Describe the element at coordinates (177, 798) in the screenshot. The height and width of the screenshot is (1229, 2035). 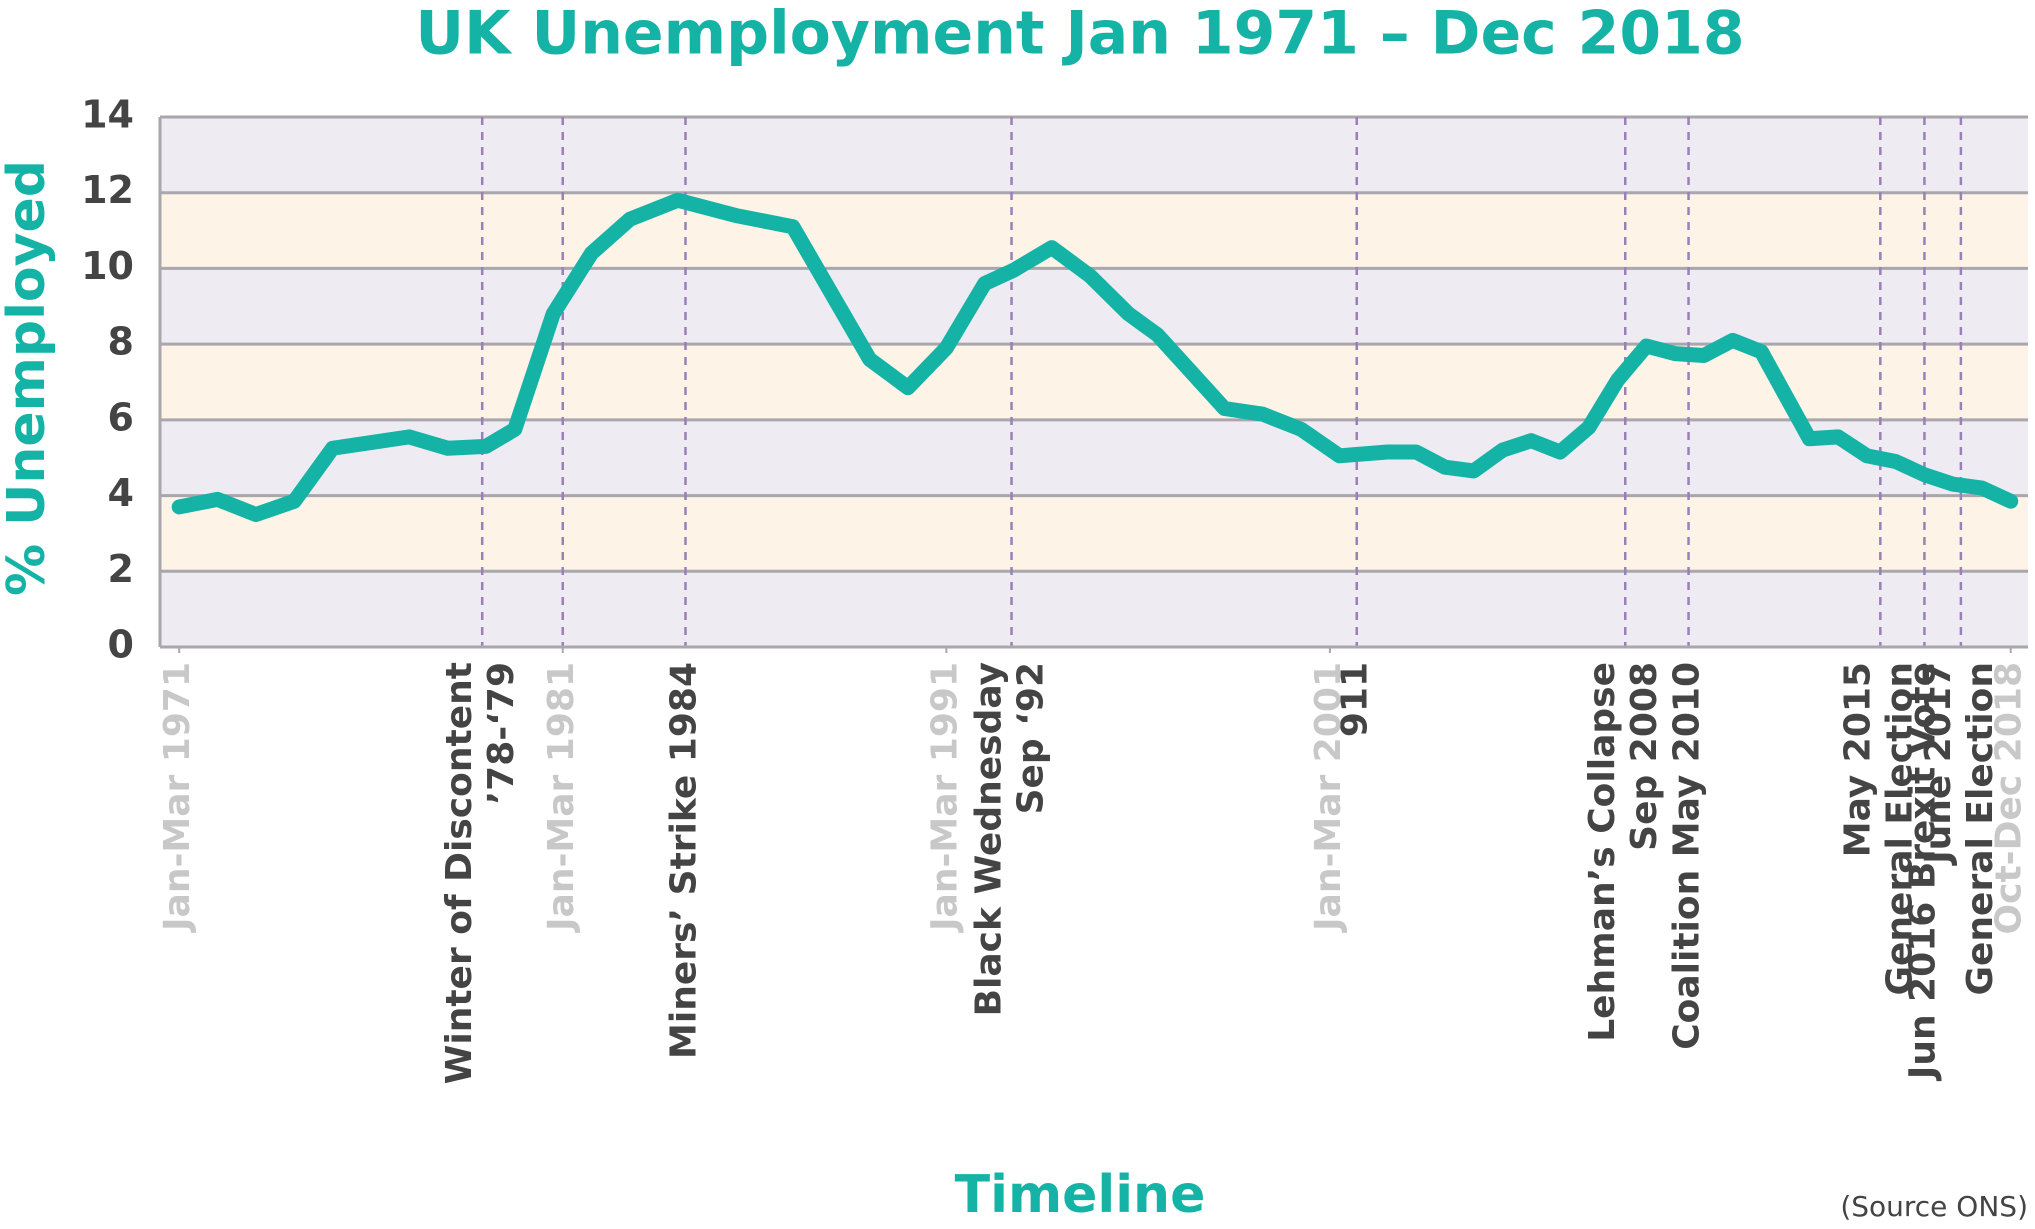
I see `x-tick-label: Jan-Mar 1971` at that location.